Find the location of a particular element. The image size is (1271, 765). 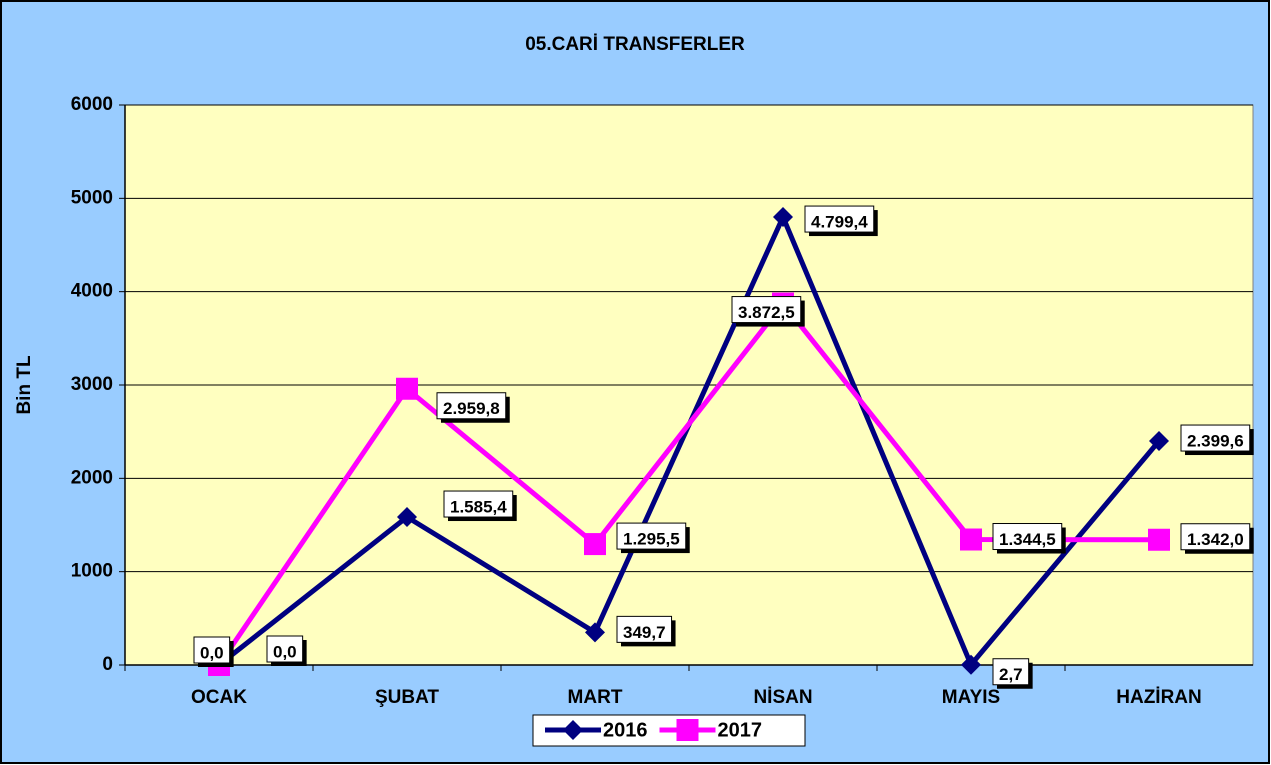

x-tick-label: OCAK is located at coordinates (219, 697).